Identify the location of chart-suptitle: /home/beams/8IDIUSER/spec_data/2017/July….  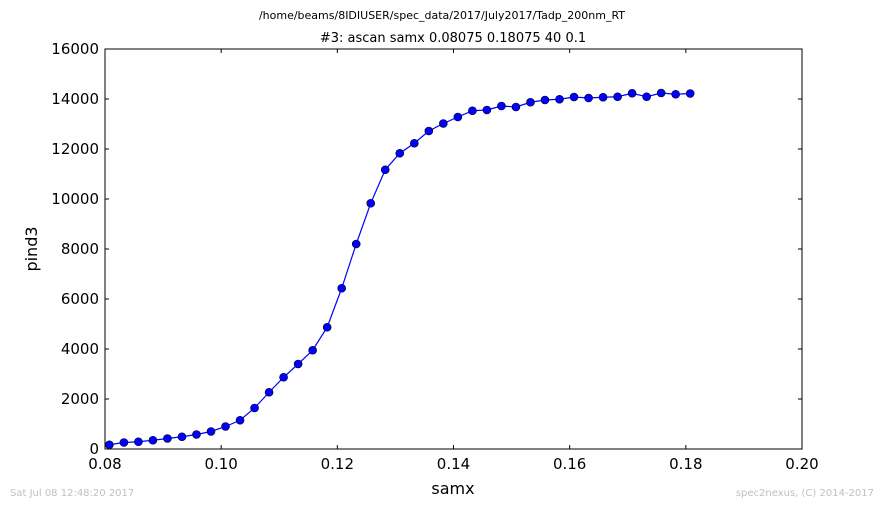
(442, 15).